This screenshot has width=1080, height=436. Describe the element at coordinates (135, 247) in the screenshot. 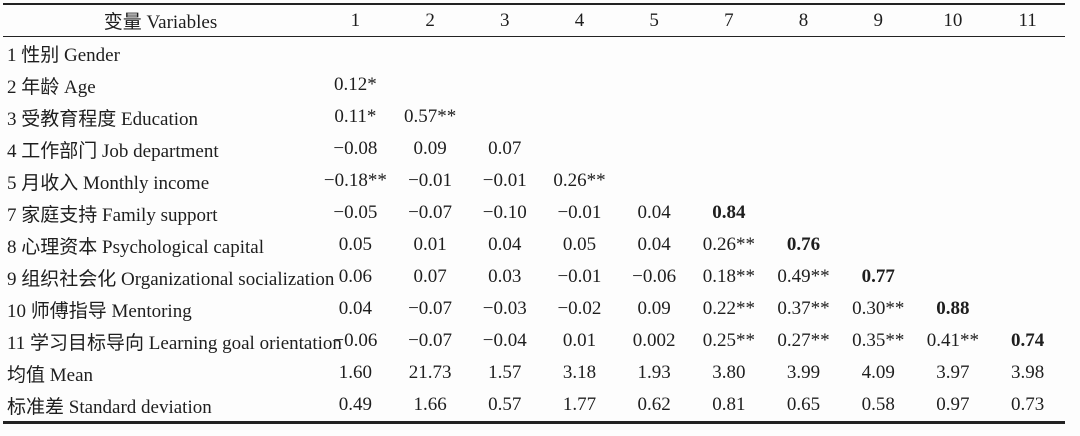

I see `row-label: 8 心理资本 Psychological capital` at that location.